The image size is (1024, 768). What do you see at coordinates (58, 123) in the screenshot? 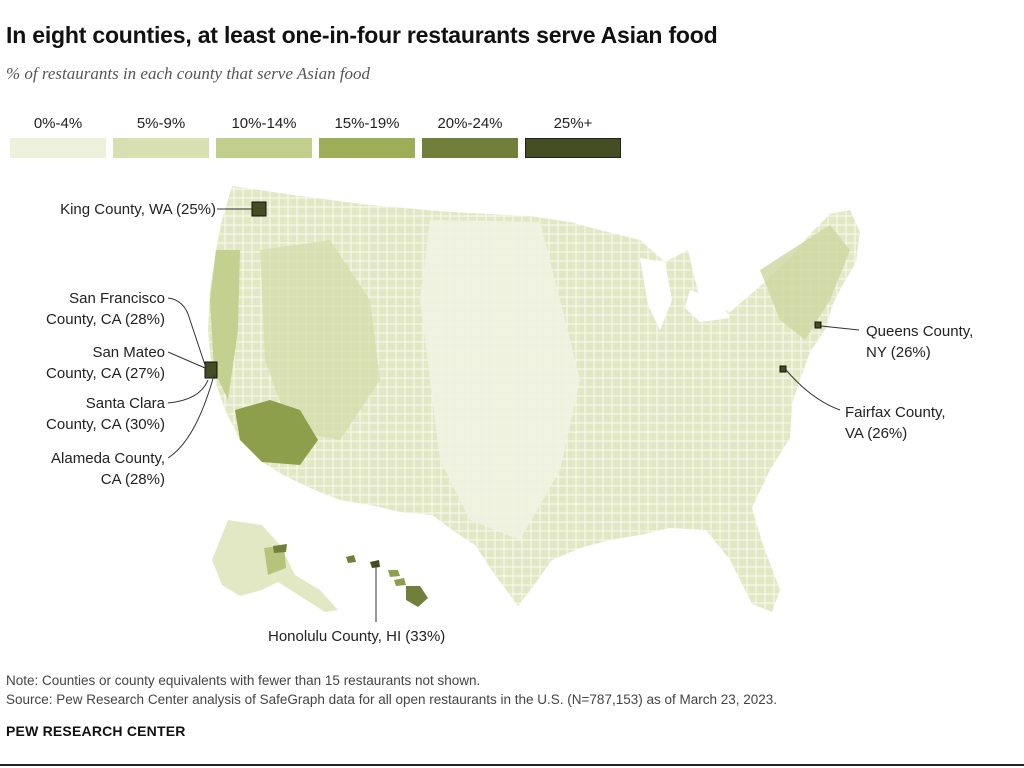
I see `legend-label: 0%-4%` at bounding box center [58, 123].